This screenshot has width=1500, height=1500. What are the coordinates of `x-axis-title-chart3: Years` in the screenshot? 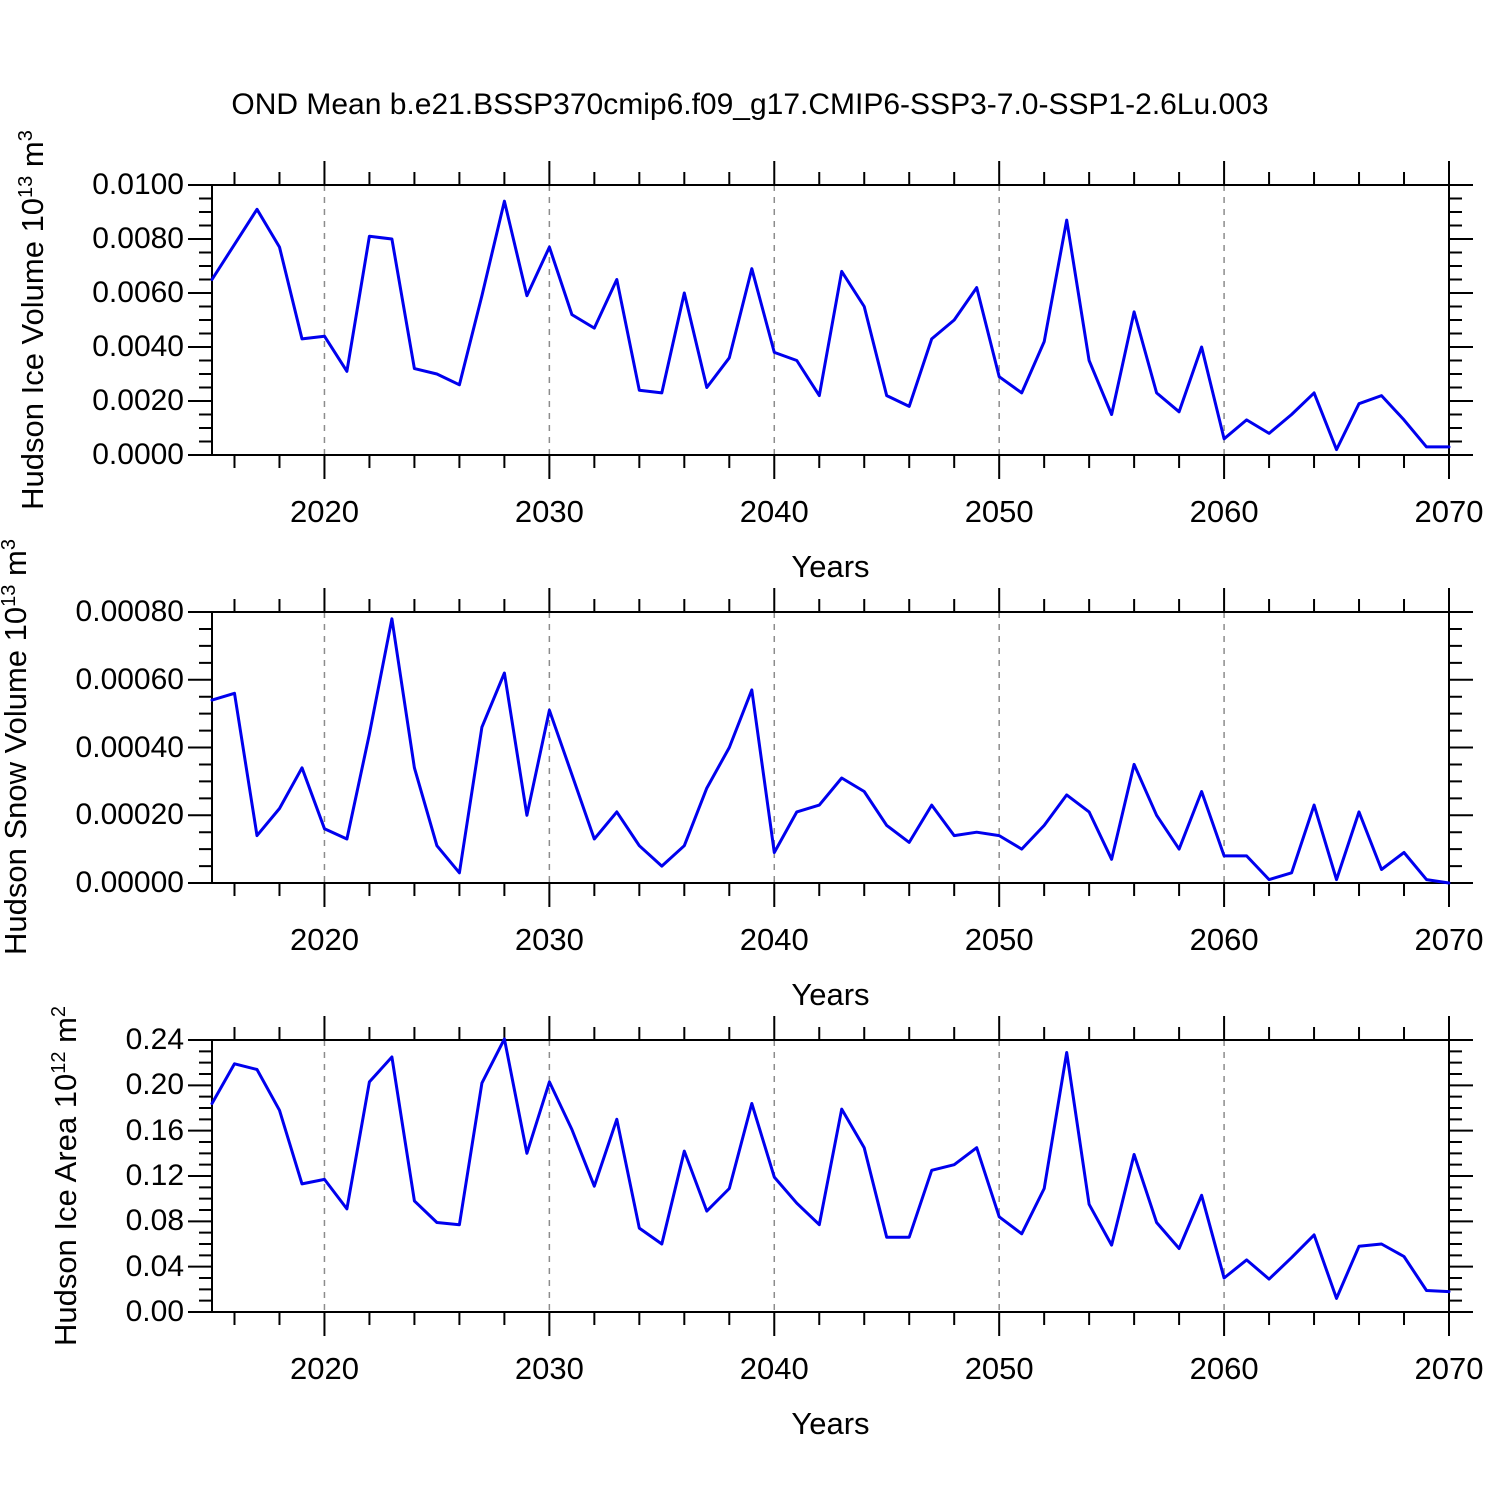 It's located at (830, 1423).